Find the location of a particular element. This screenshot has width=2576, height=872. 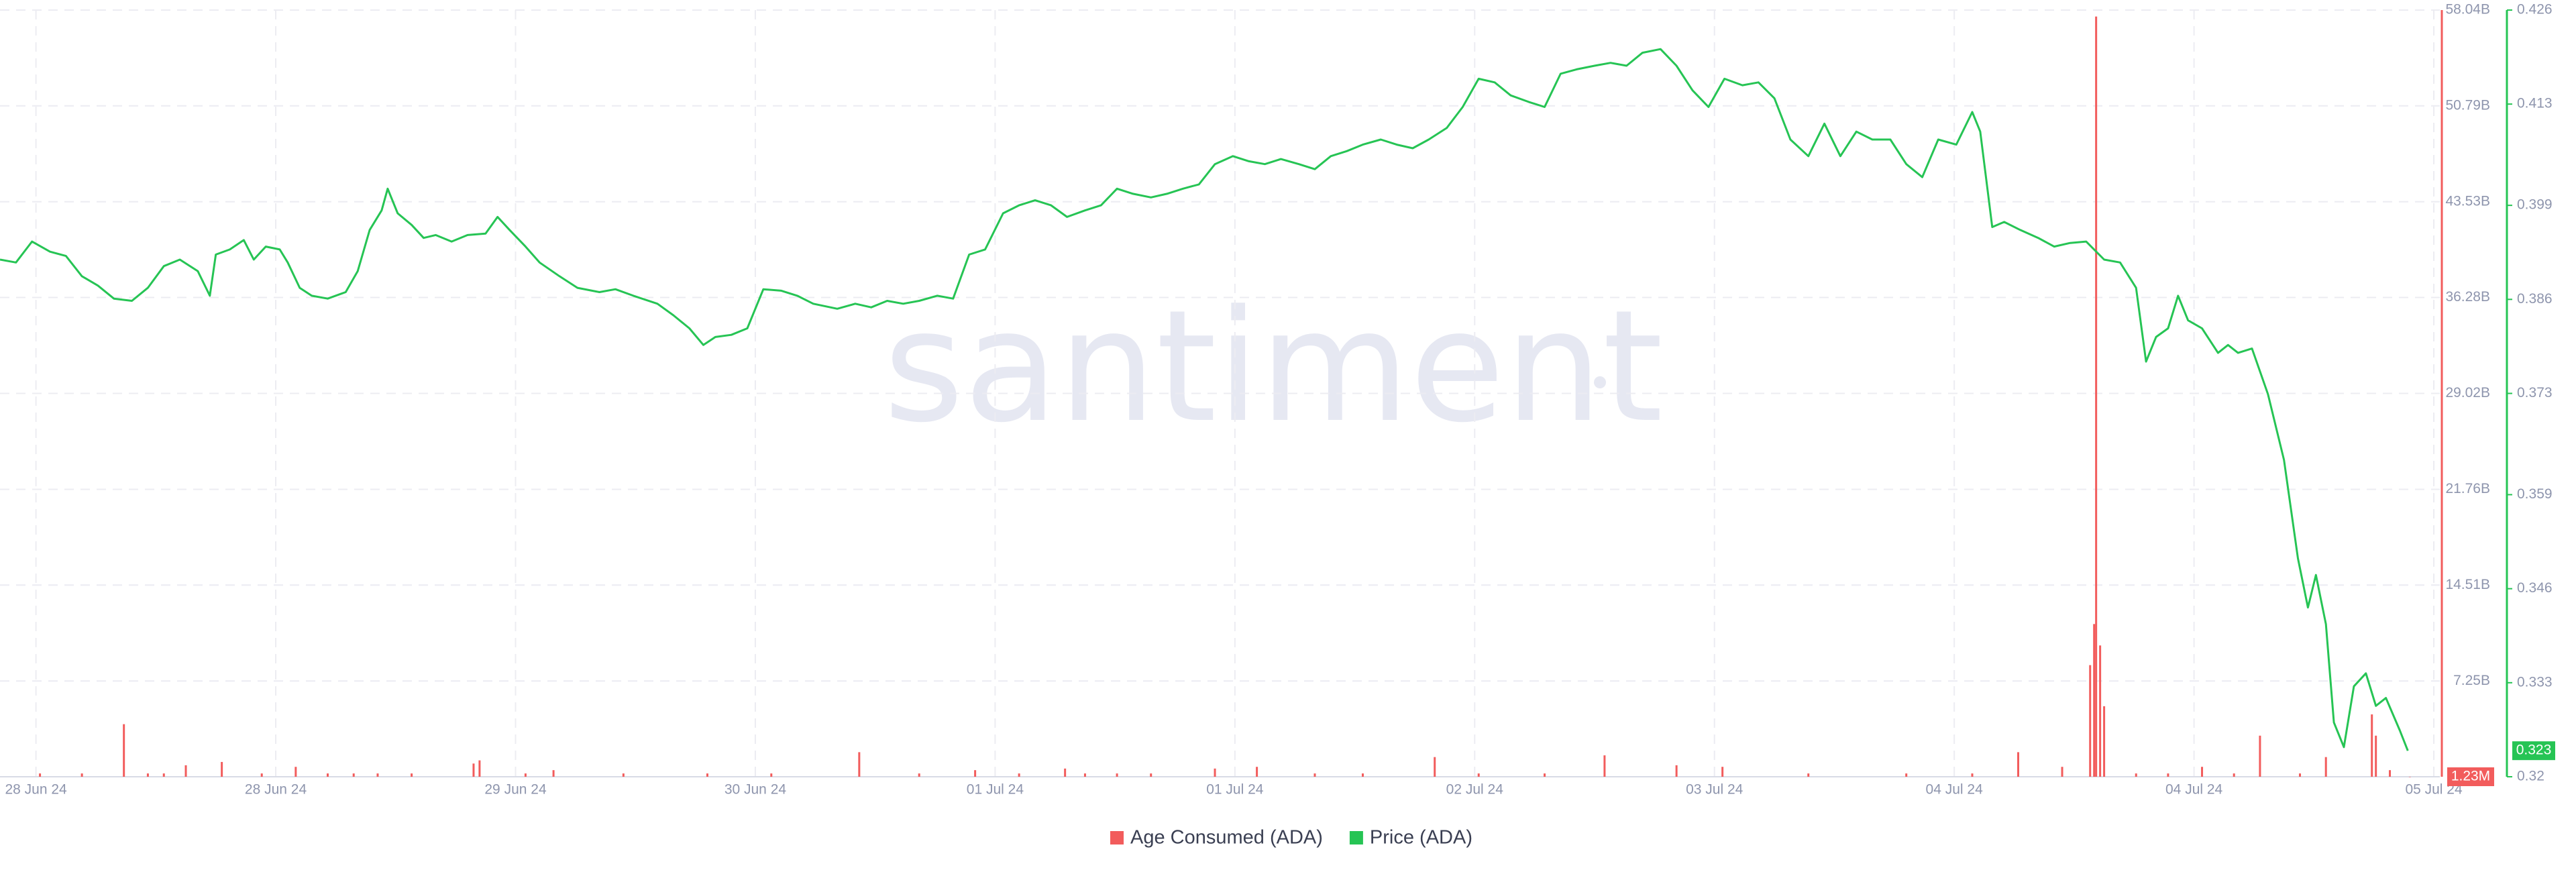

y-tick-label: 21.76B is located at coordinates (2467, 489).